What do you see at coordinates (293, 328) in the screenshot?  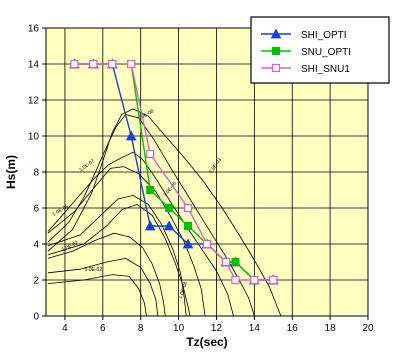 I see `x-tick-label: 16` at bounding box center [293, 328].